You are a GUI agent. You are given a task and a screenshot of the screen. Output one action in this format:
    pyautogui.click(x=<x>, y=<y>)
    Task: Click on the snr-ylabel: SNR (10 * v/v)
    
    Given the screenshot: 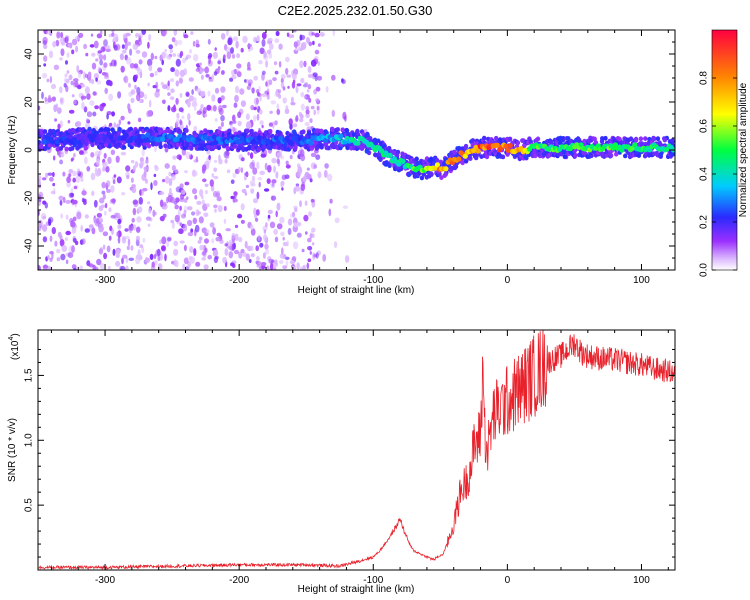 What is the action you would take?
    pyautogui.click(x=12, y=450)
    